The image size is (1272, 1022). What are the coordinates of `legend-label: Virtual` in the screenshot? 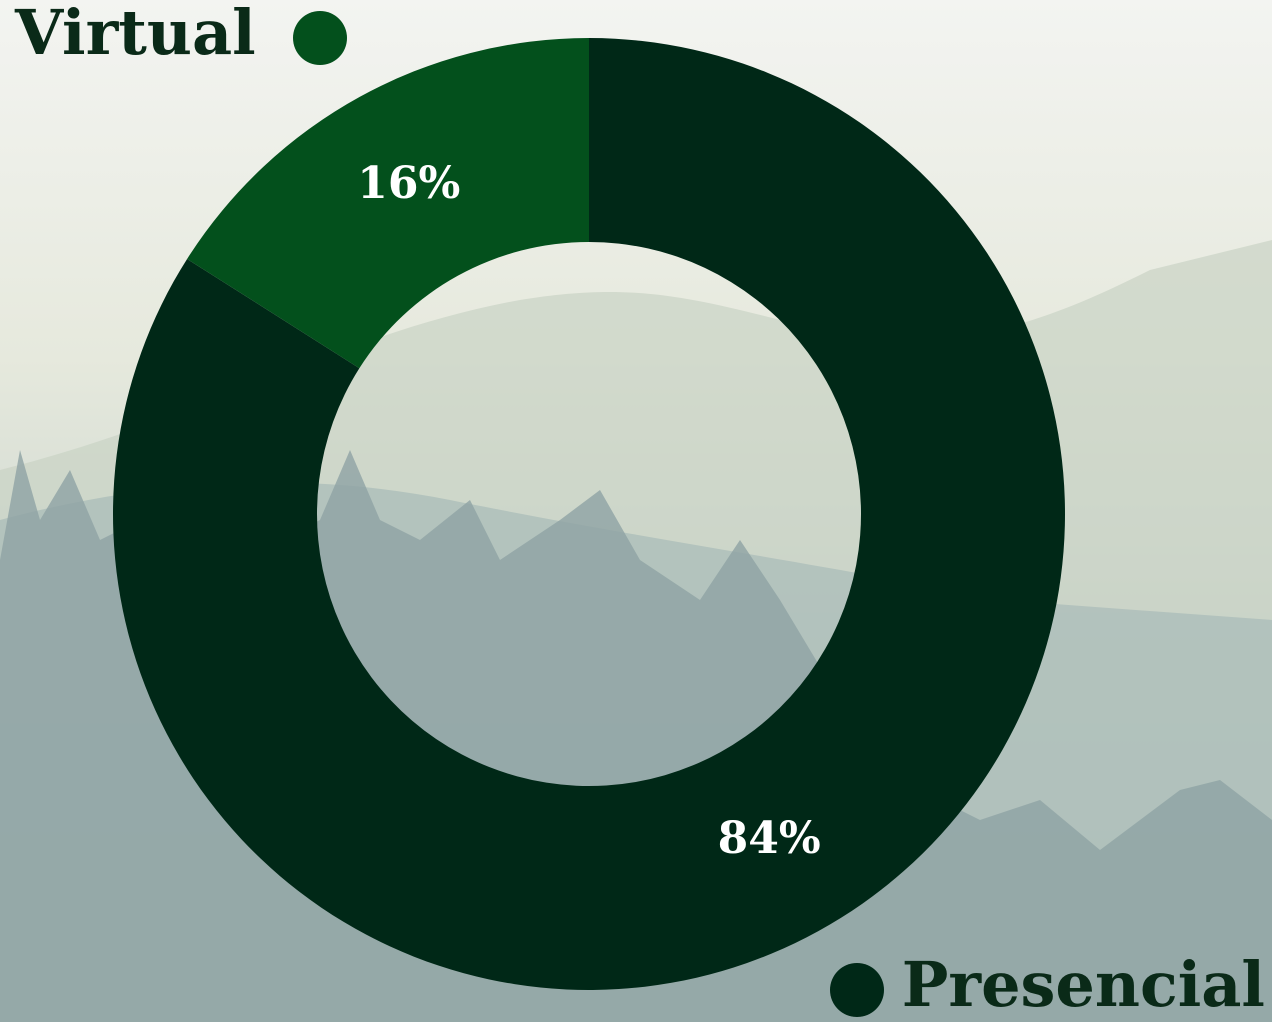 It's located at (135, 34).